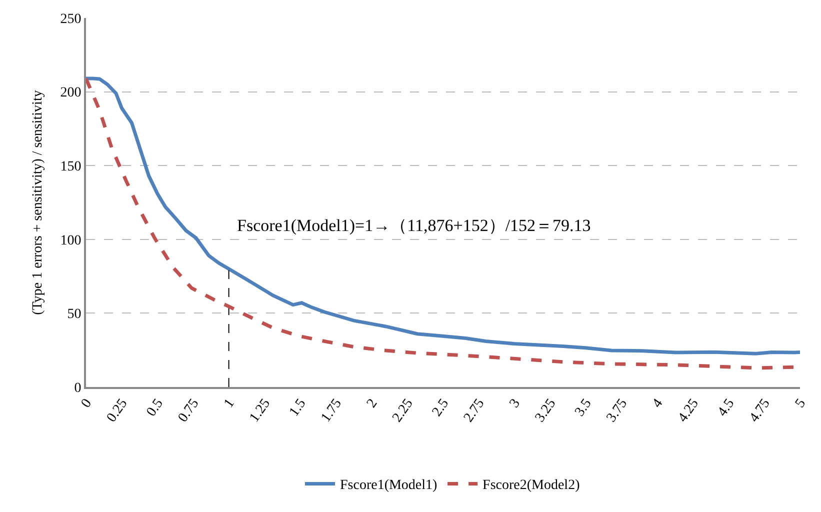 This screenshot has height=512, width=821. Describe the element at coordinates (760, 411) in the screenshot. I see `x-tick-label: 4.75` at that location.